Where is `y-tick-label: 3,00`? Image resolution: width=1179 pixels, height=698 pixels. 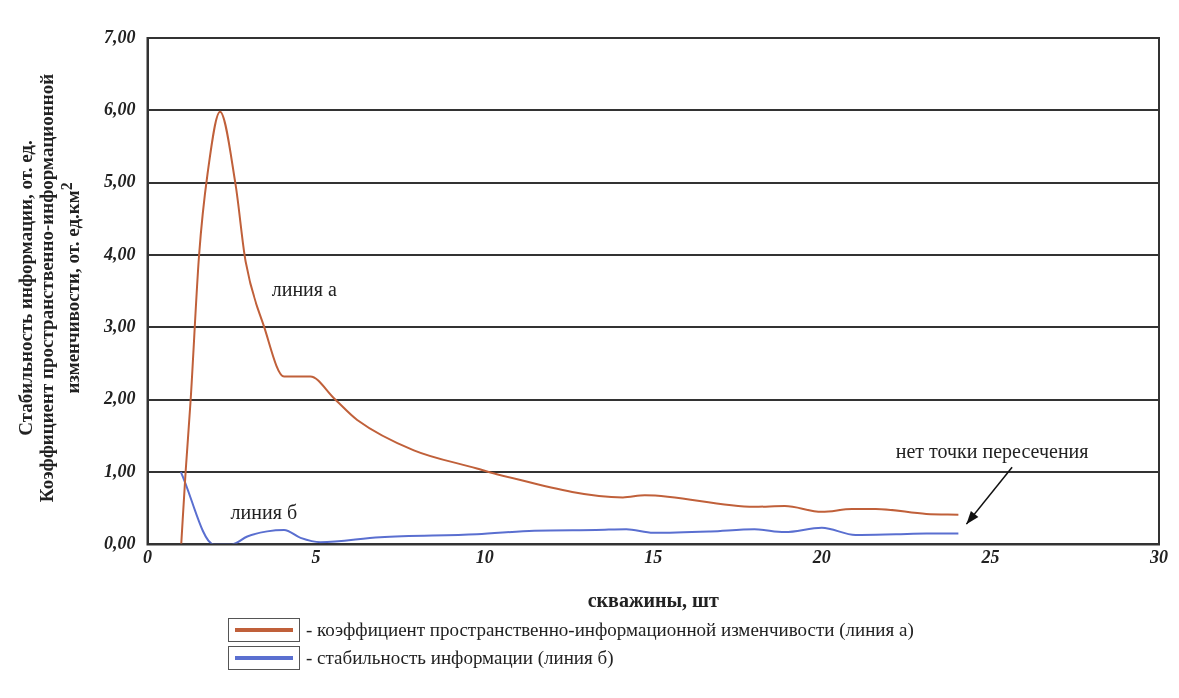
y-tick-label: 3,00 is located at coordinates (119, 326).